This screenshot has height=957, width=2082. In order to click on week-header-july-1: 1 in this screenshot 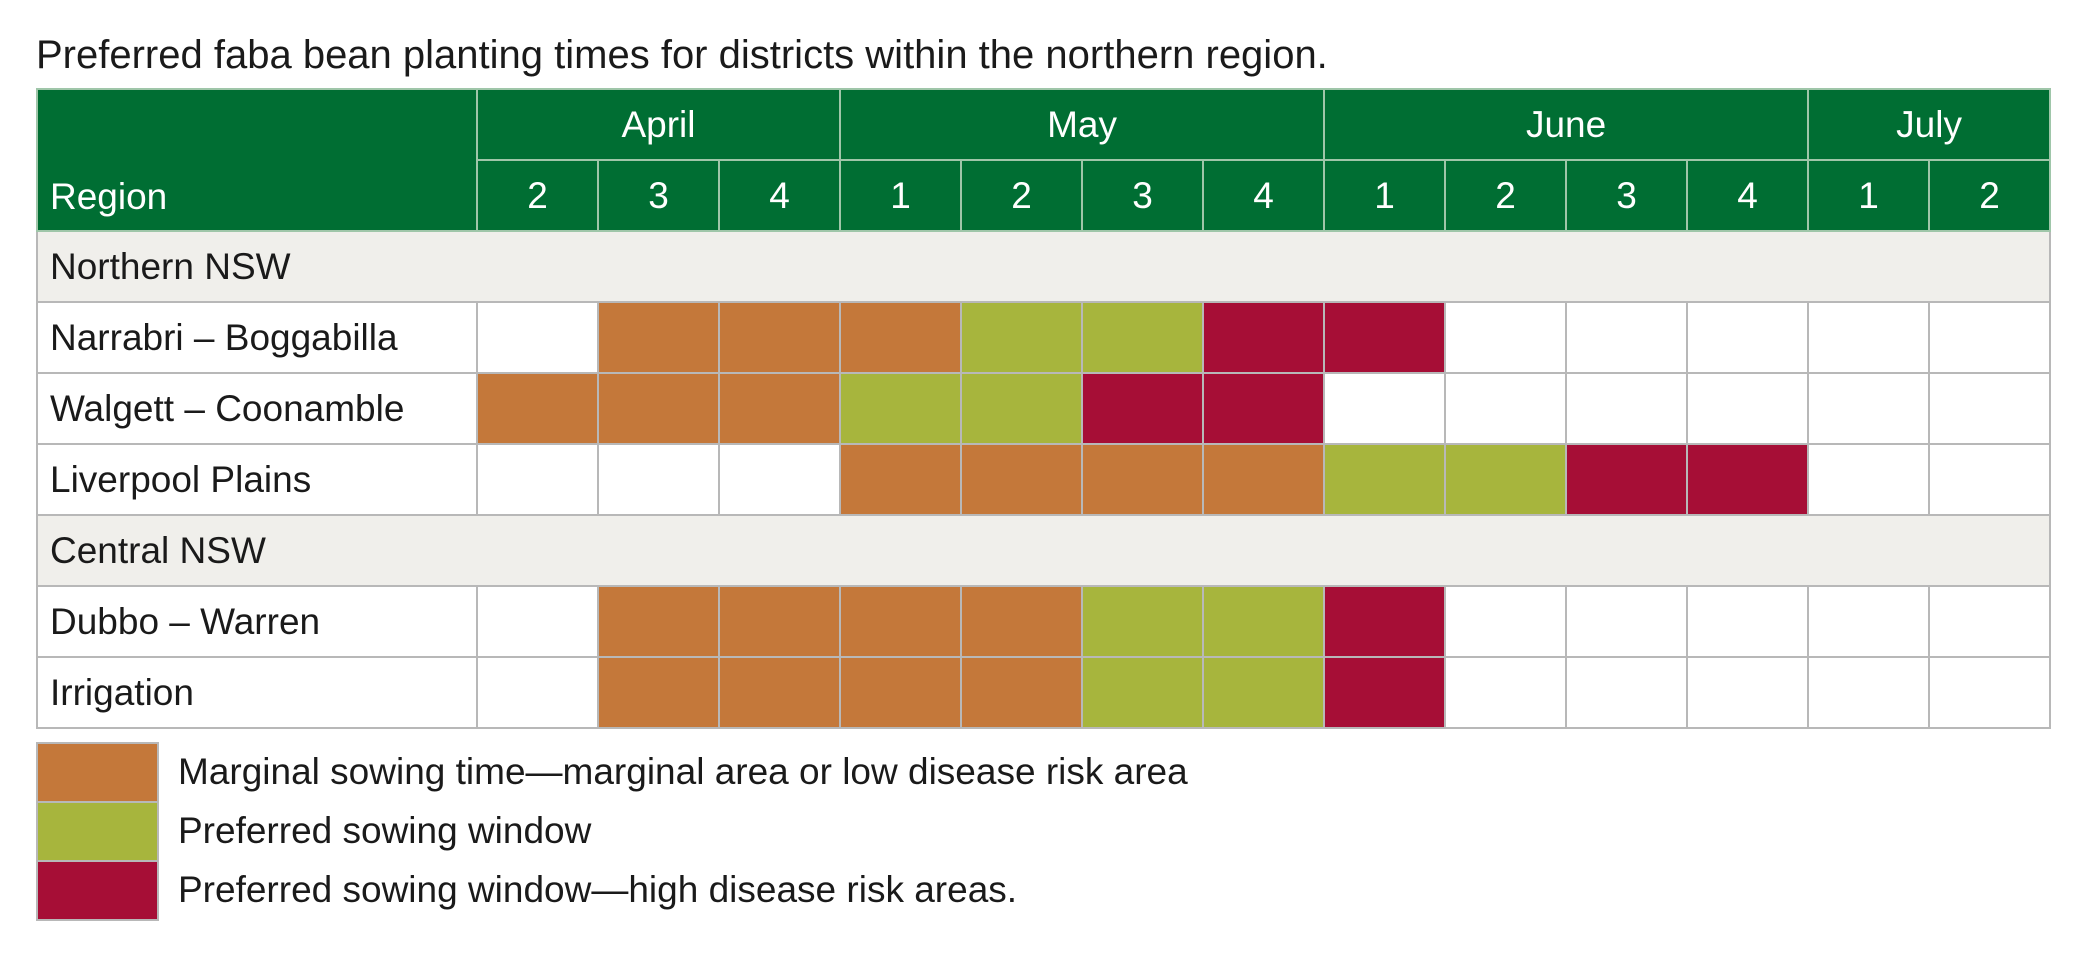, I will do `click(1869, 195)`.